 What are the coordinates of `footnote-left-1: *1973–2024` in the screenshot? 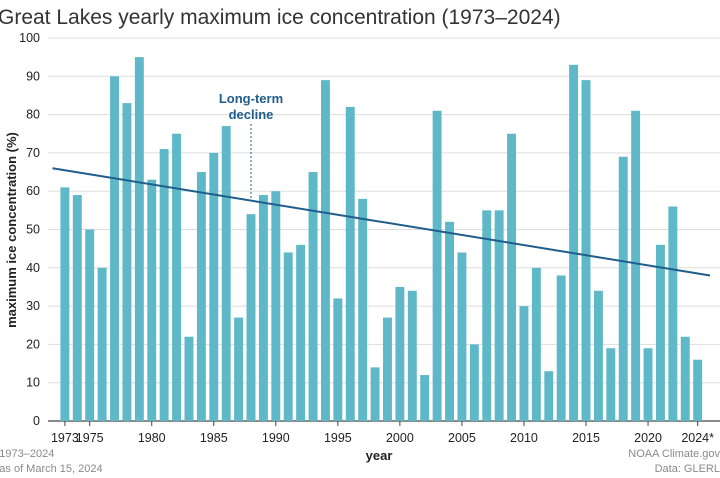 It's located at (27, 454).